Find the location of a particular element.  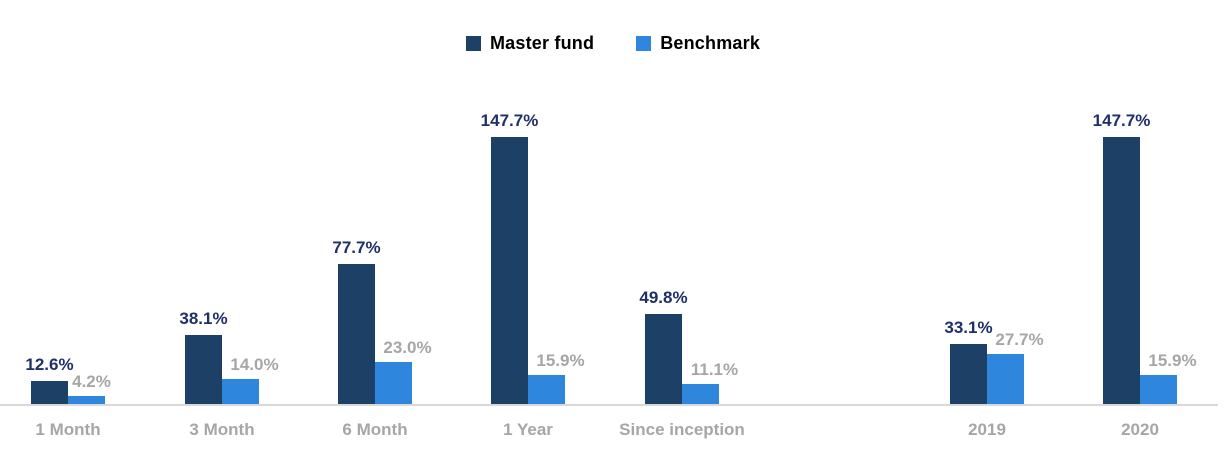

value-label-master-fund: 77.7% is located at coordinates (356, 247).